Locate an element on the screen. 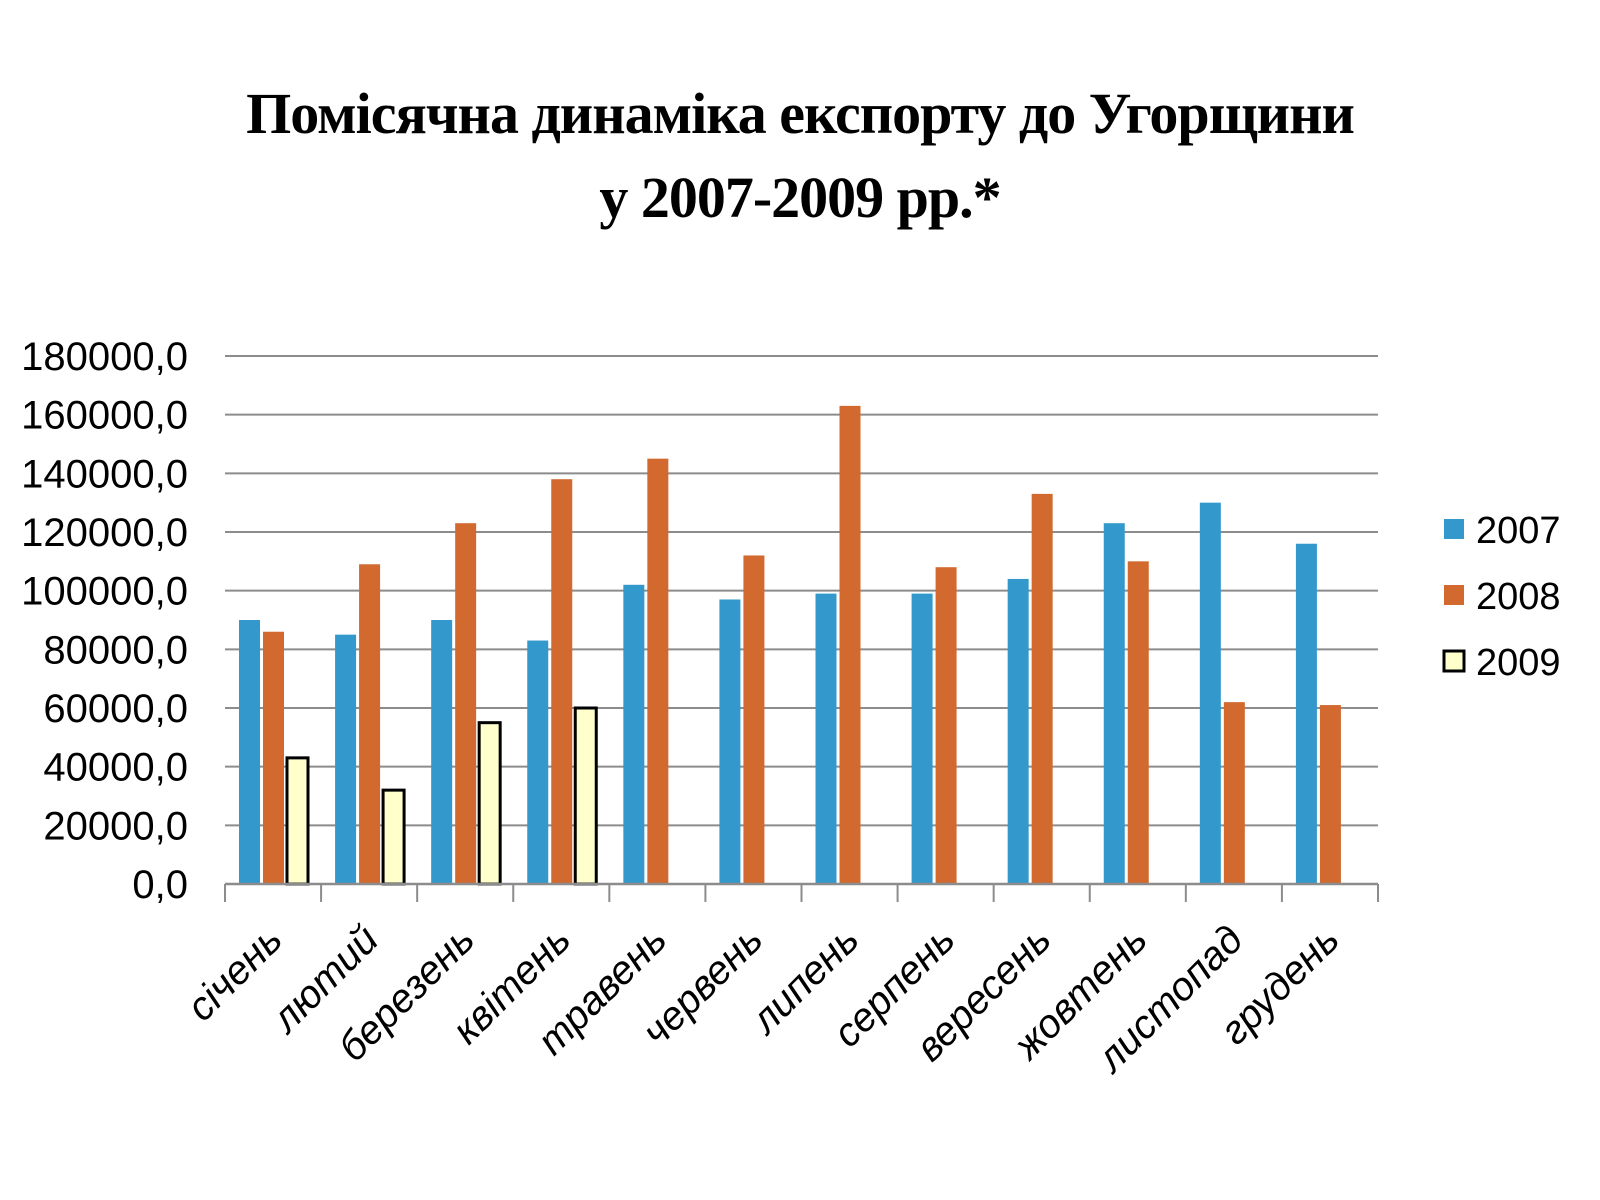 This screenshot has height=1200, width=1600. legend-label-2007: 2007 is located at coordinates (1518, 531).